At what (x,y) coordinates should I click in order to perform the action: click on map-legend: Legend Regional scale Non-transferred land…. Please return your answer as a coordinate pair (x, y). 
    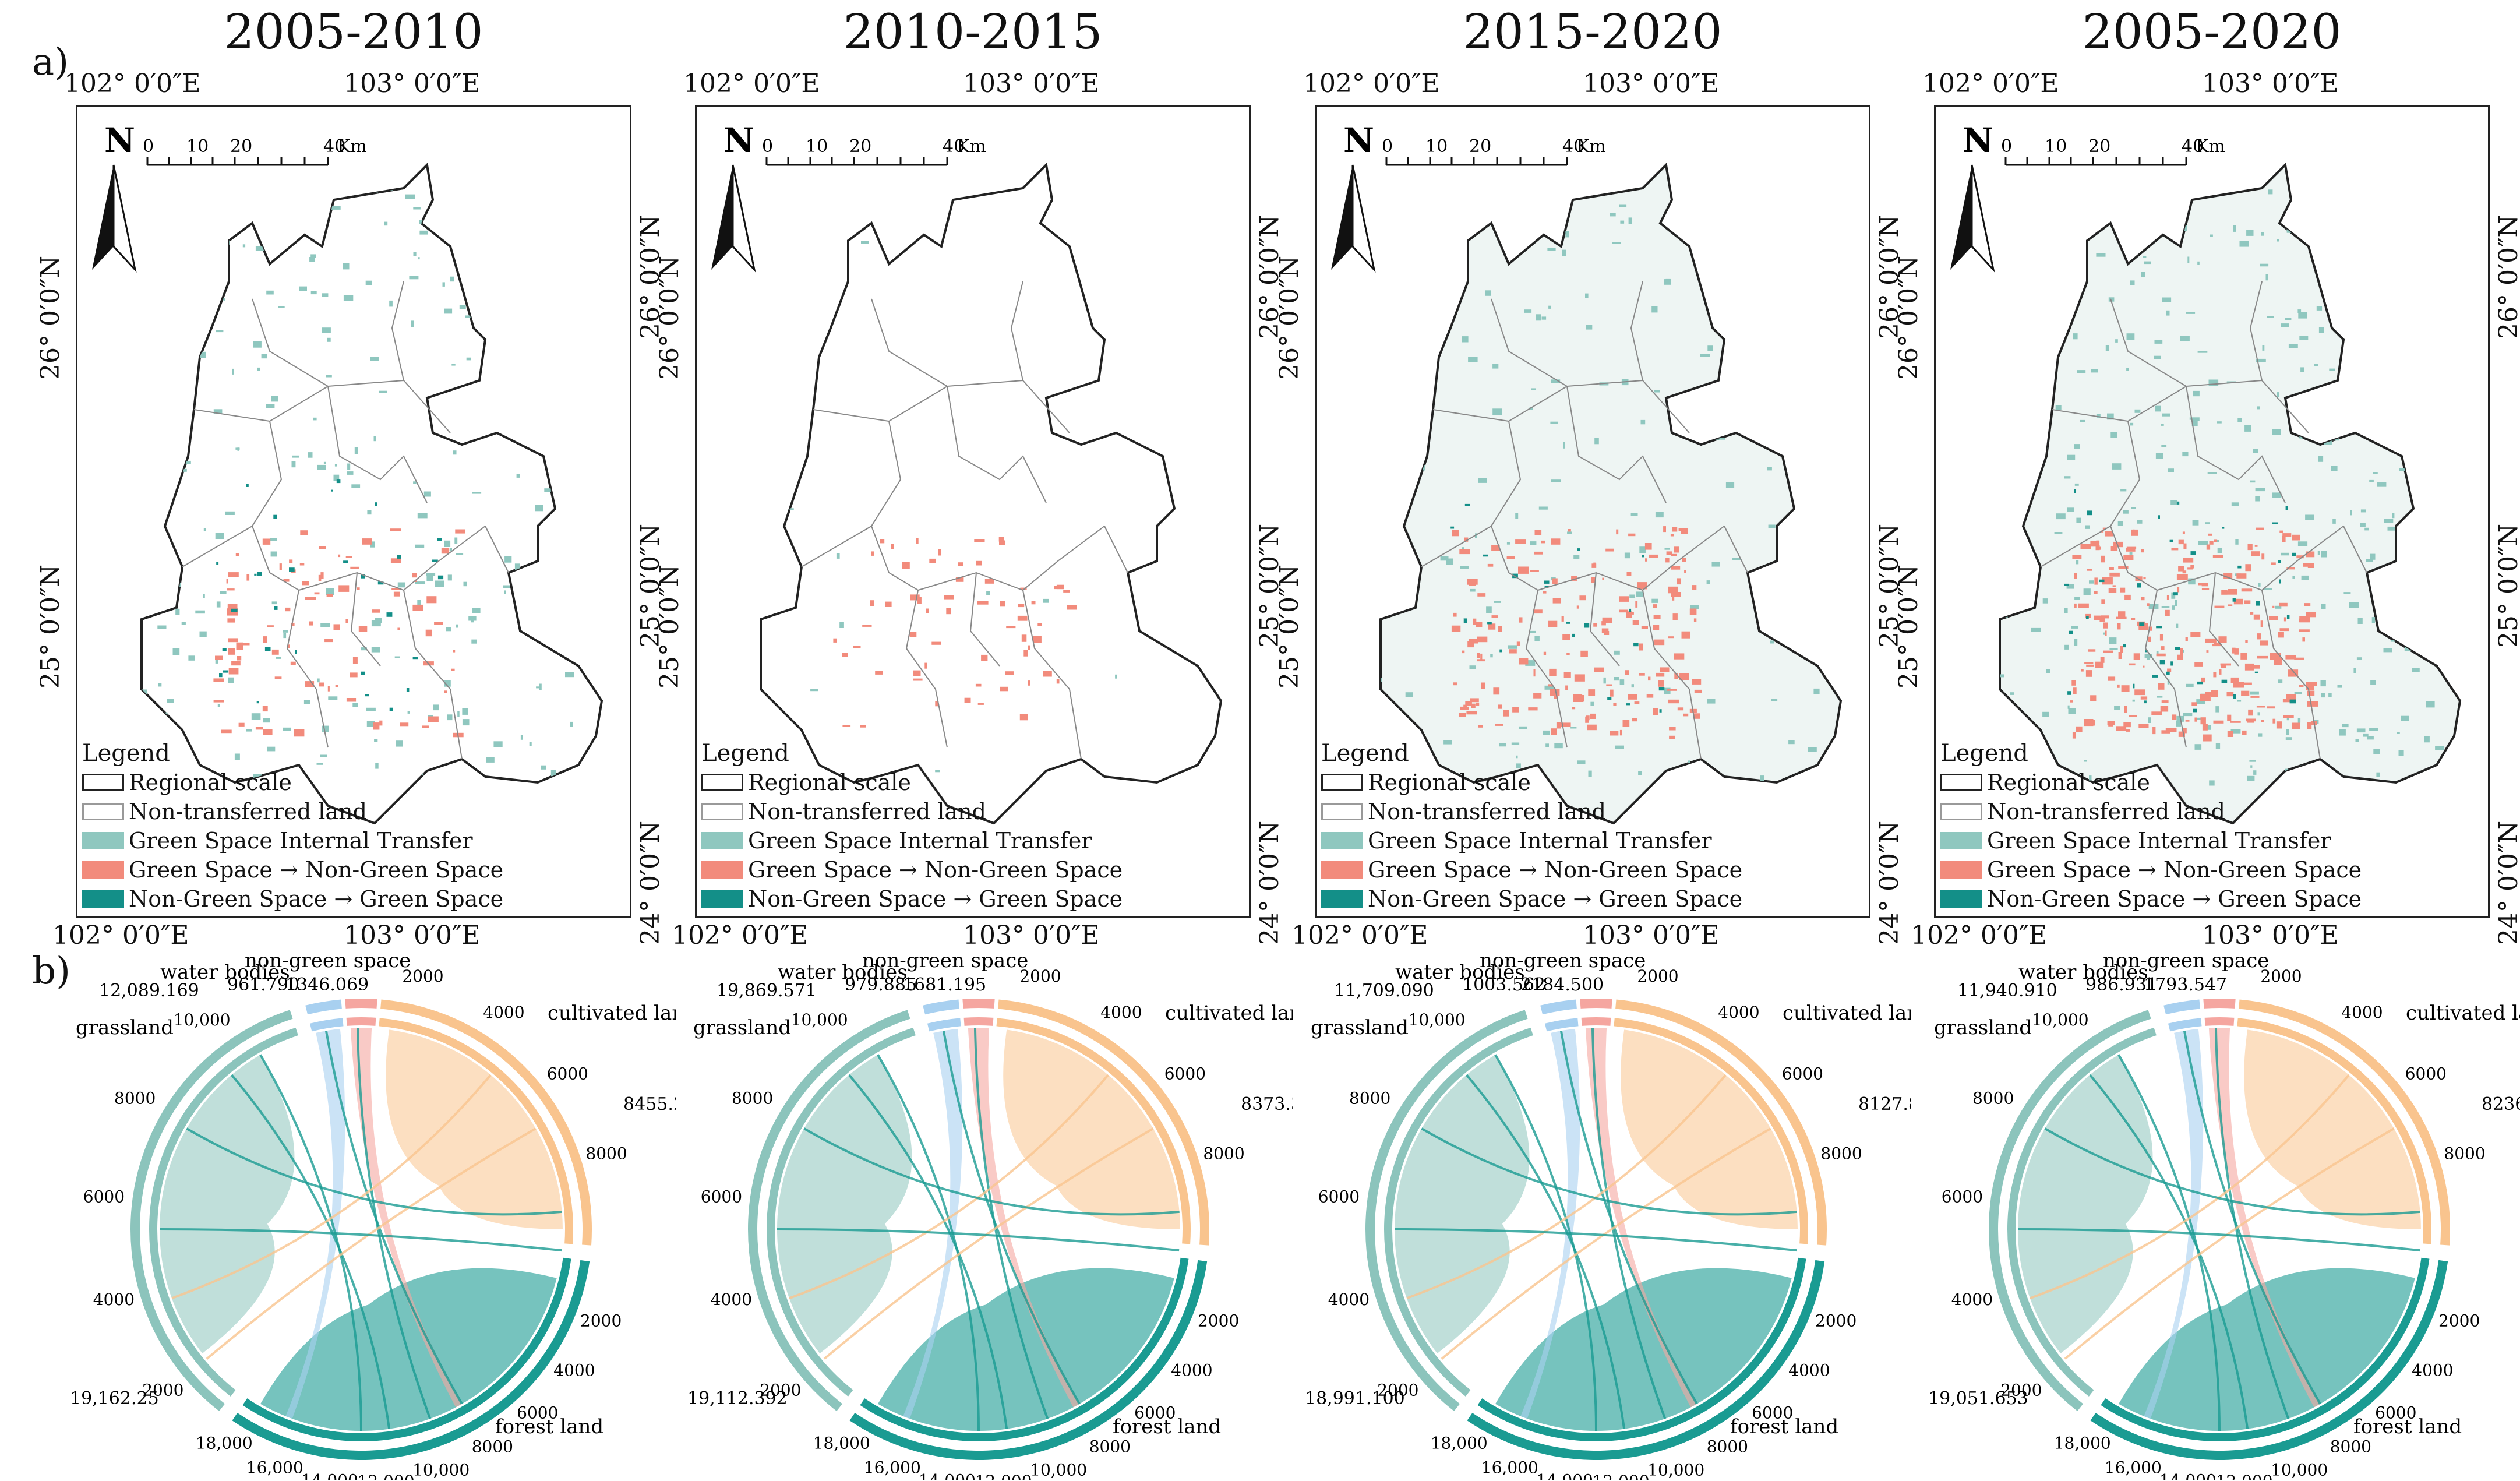
    Looking at the image, I should click on (2151, 827).